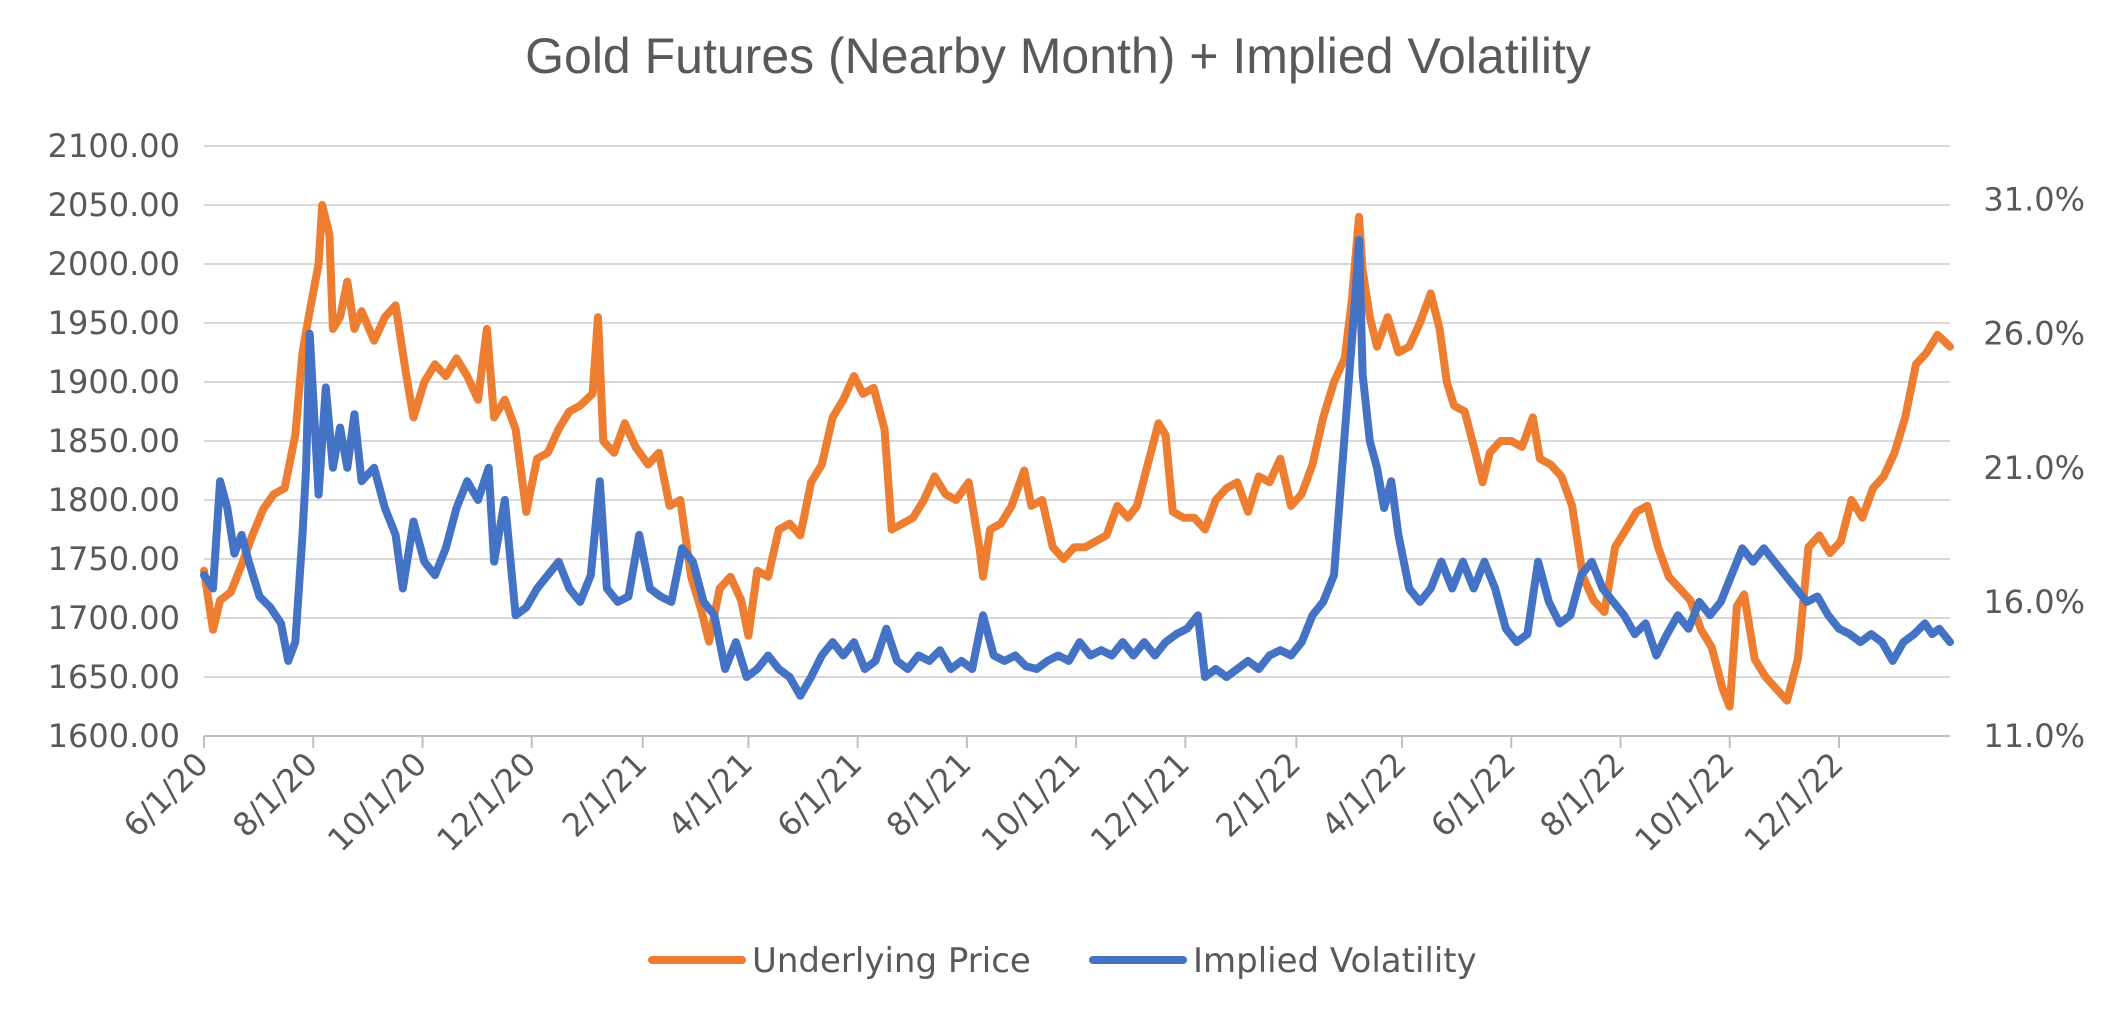 The image size is (2117, 1031). I want to click on y2-tick-label: 26.0%, so click(2034, 334).